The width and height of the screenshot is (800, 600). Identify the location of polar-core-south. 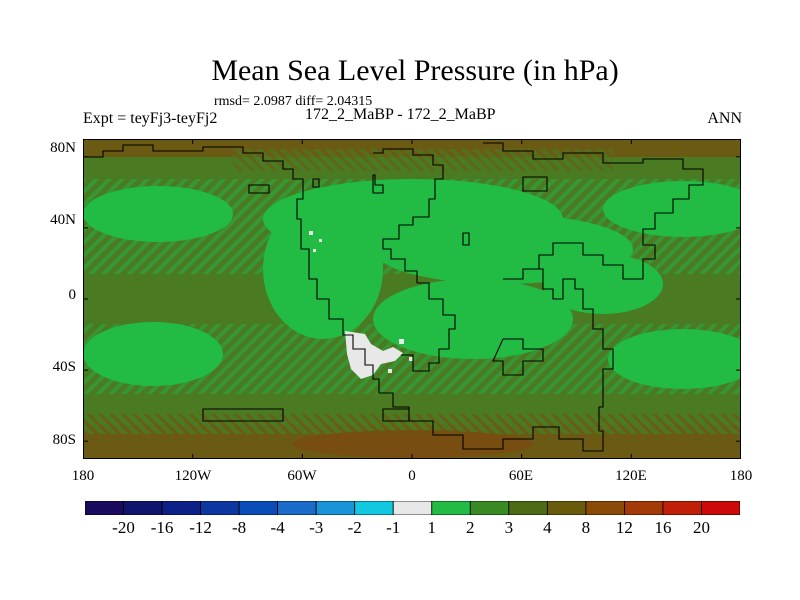
(413, 444).